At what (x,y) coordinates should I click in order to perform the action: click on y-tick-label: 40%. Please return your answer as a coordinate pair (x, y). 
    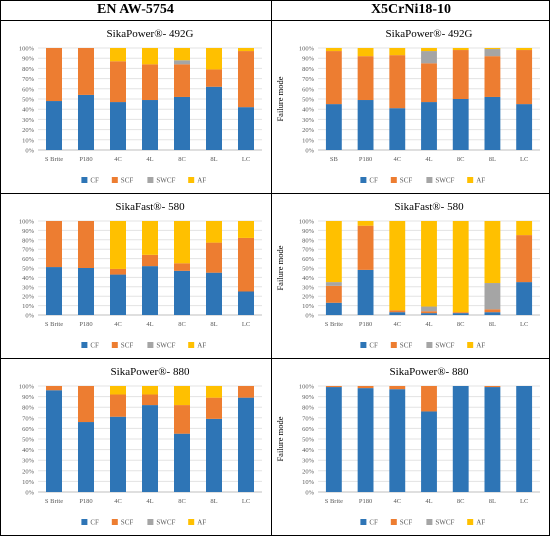
    Looking at the image, I should click on (308, 450).